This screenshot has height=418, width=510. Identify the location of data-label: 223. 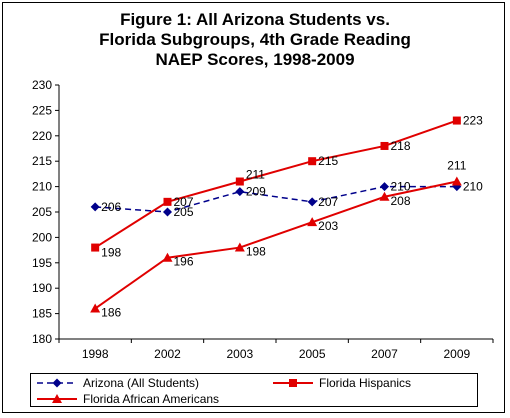
(473, 121).